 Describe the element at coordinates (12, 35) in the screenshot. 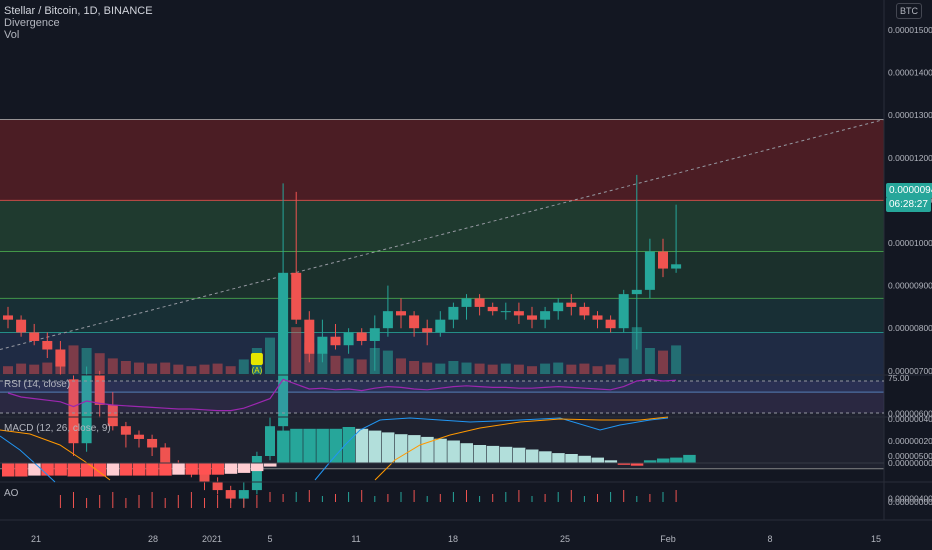

I see `volume-indicator-label: Vol` at that location.